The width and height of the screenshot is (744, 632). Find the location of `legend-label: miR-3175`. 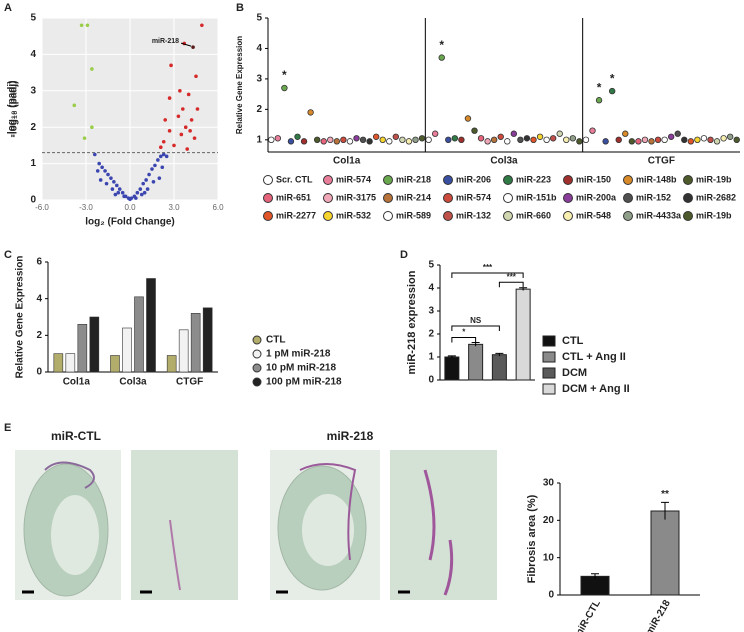

legend-label: miR-3175 is located at coordinates (356, 197).